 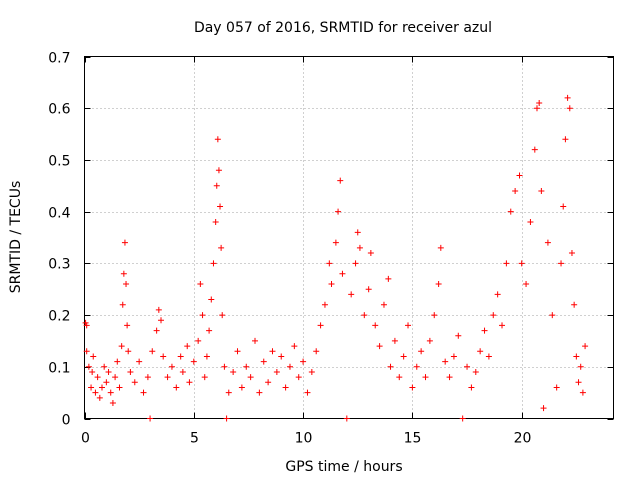 I want to click on x-tick-label: 10, so click(x=304, y=439).